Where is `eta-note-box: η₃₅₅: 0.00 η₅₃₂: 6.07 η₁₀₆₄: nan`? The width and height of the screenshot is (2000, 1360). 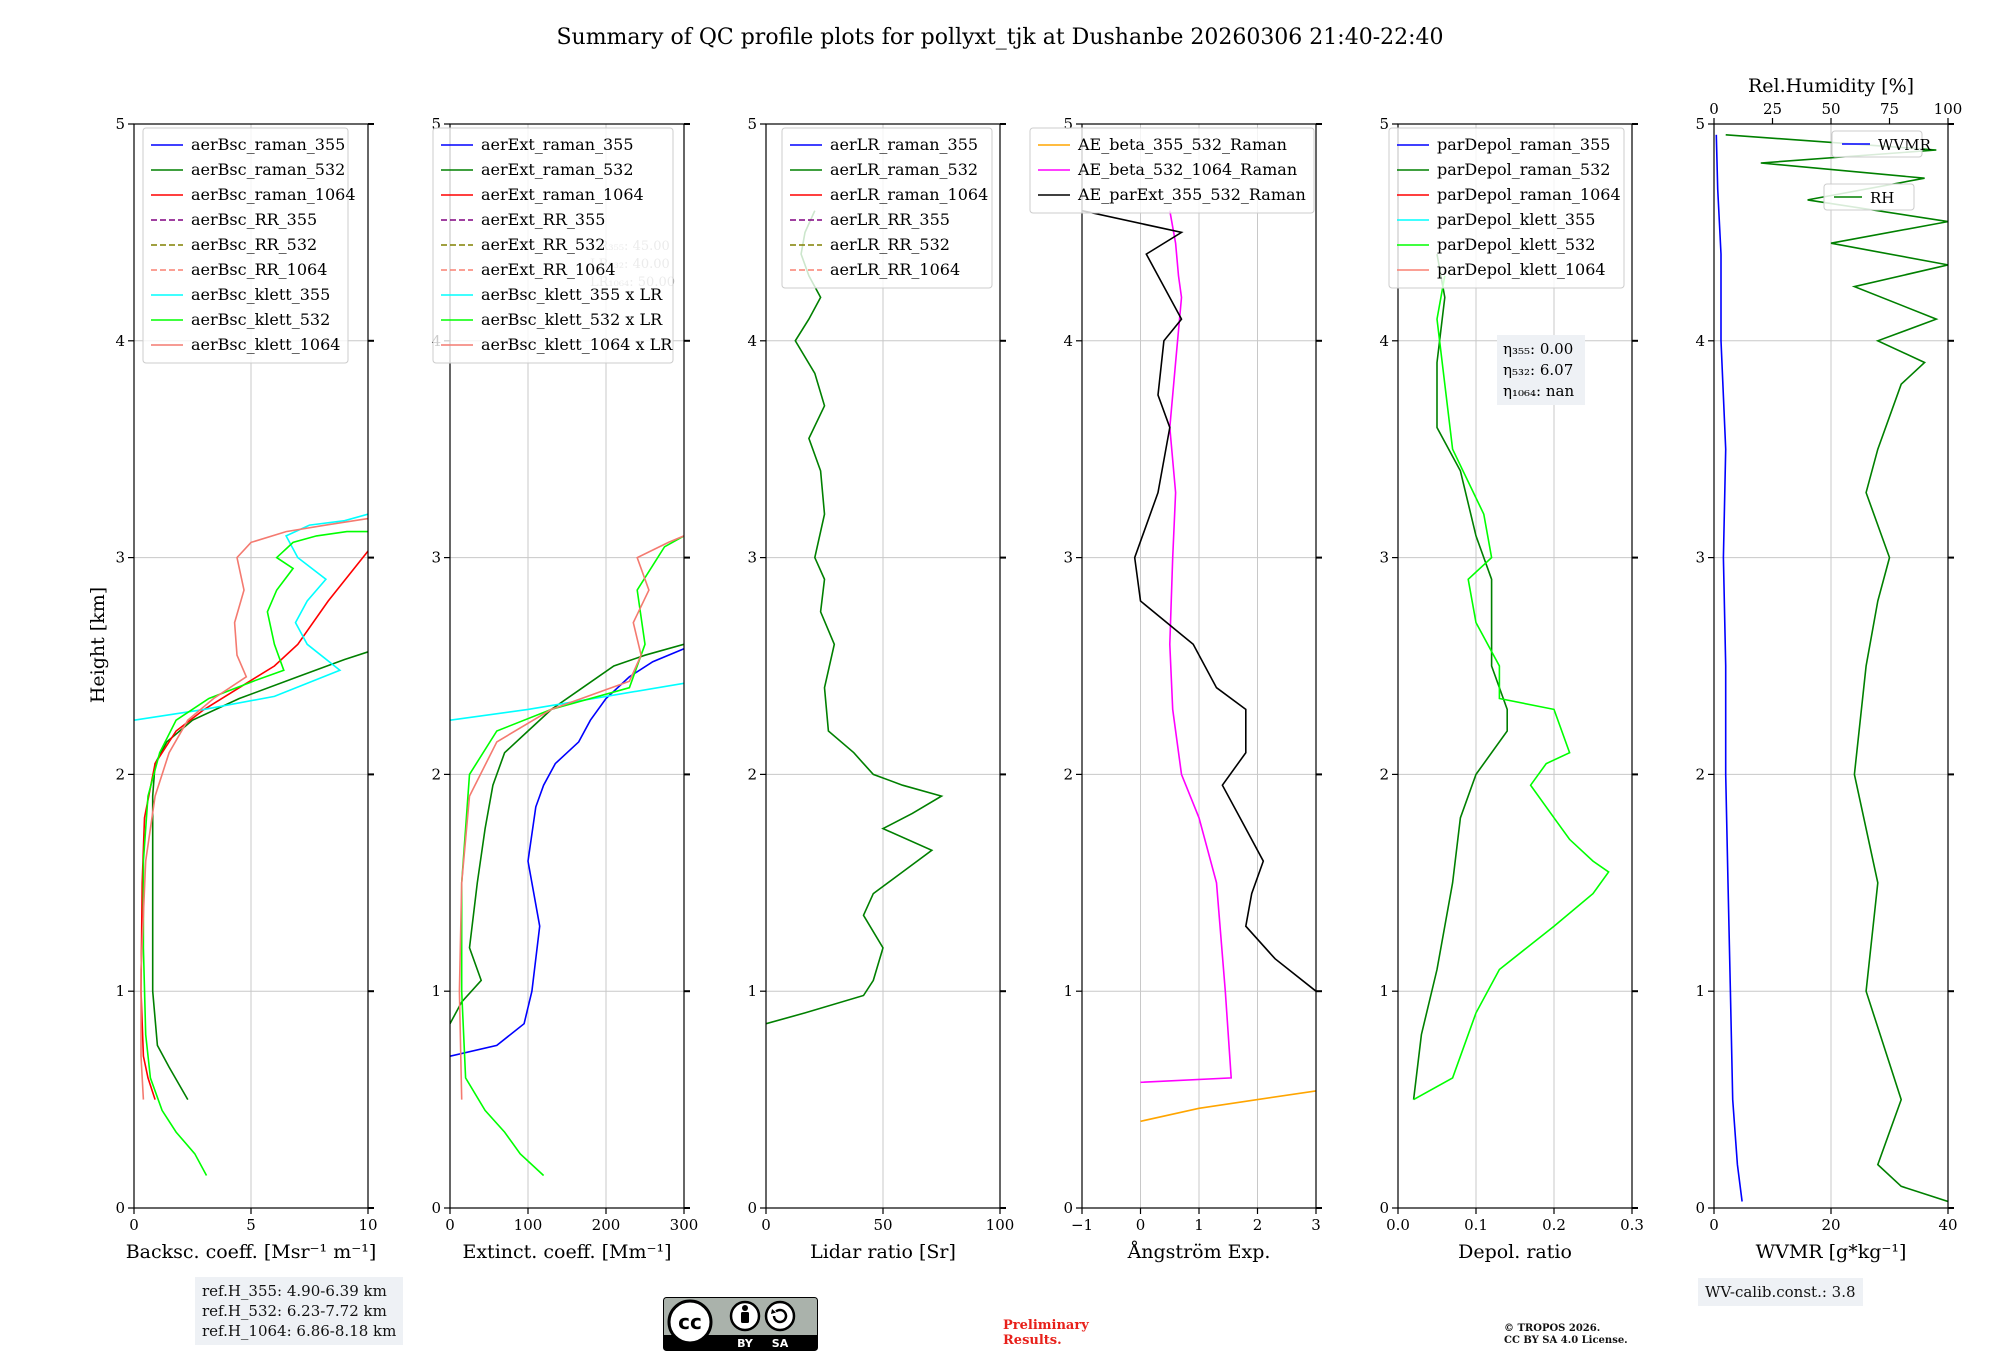 eta-note-box: η₃₅₅: 0.00 η₅₃₂: 6.07 η₁₀₆₄: nan is located at coordinates (1541, 370).